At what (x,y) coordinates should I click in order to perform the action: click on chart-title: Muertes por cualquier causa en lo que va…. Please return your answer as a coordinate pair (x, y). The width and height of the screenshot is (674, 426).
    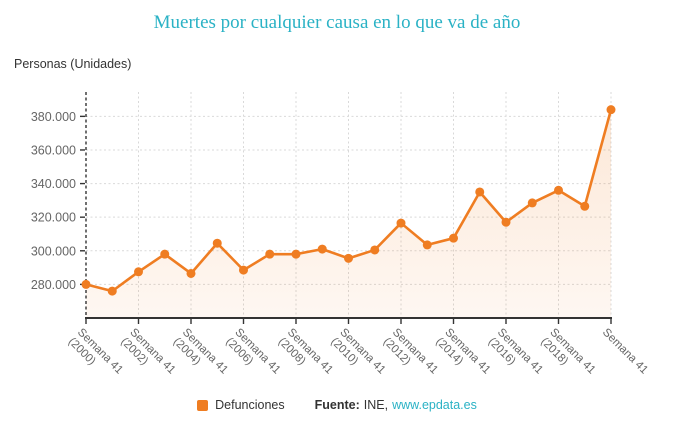
    Looking at the image, I should click on (337, 22).